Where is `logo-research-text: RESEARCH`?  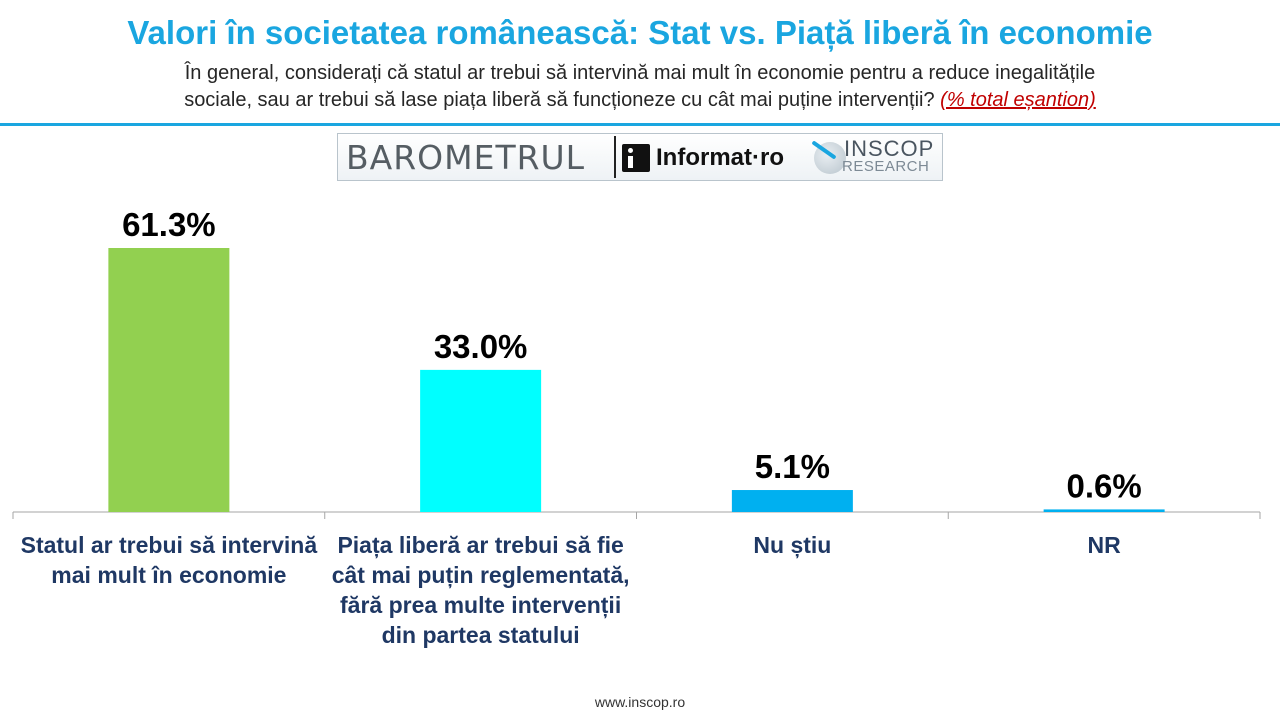
logo-research-text: RESEARCH is located at coordinates (886, 166).